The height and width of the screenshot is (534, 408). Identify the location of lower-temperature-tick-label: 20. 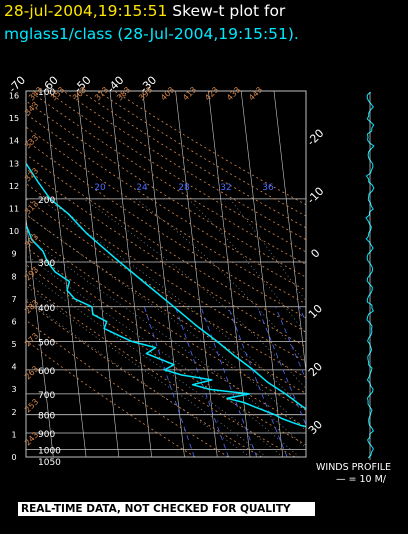
(315, 369).